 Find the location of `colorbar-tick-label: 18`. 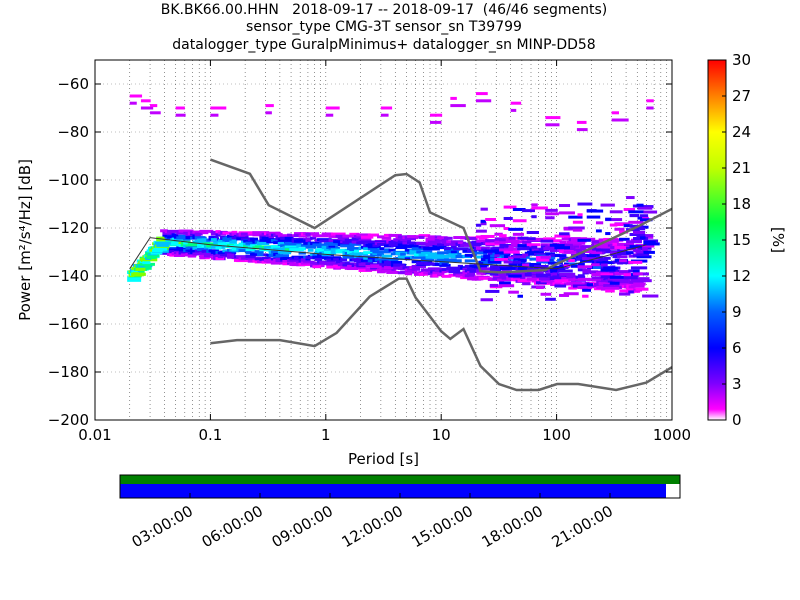

colorbar-tick-label: 18 is located at coordinates (741, 204).